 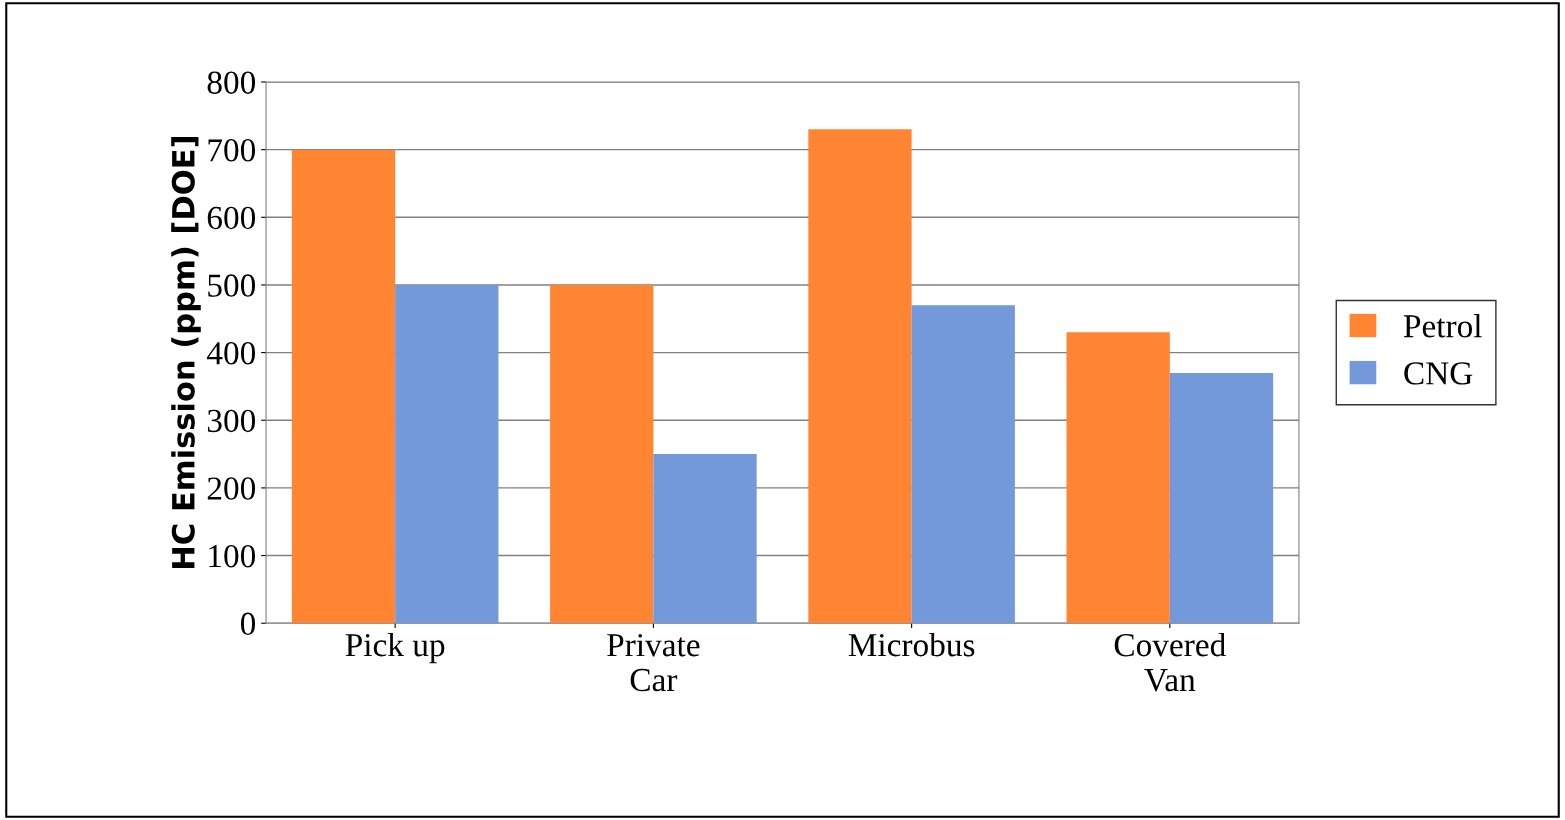 What do you see at coordinates (248, 624) in the screenshot?
I see `y-tick-label: 0` at bounding box center [248, 624].